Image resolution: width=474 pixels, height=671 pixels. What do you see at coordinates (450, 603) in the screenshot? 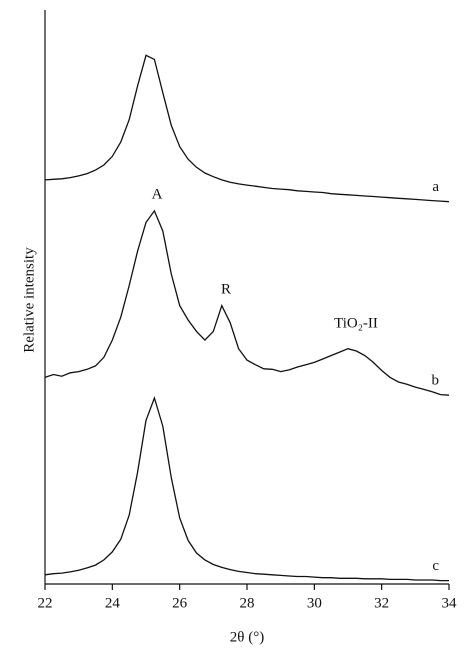
I see `x-tick-label: 34` at bounding box center [450, 603].